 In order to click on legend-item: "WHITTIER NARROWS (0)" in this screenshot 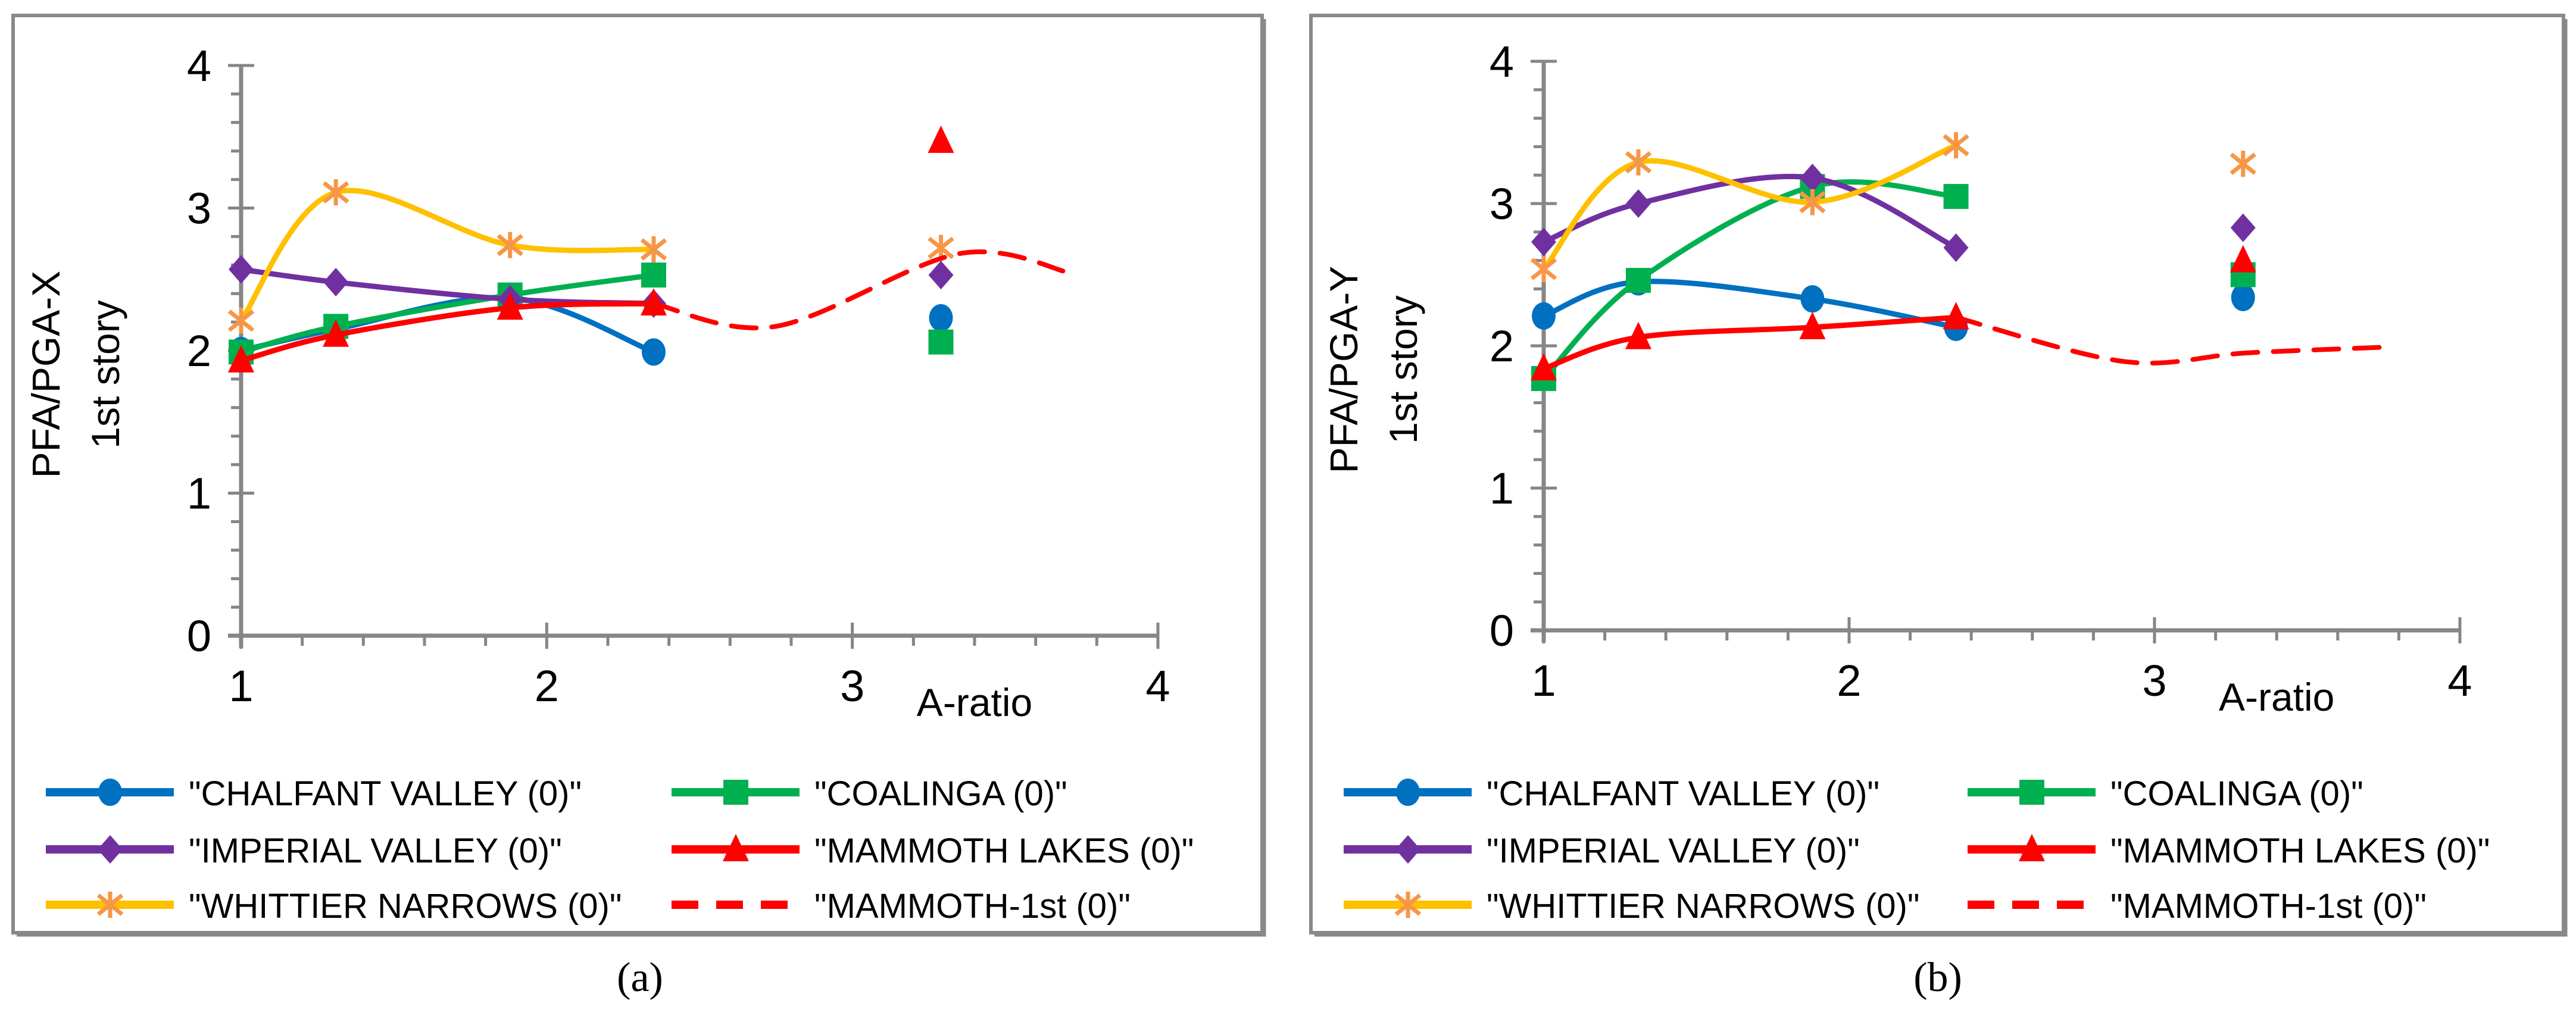, I will do `click(334, 907)`.